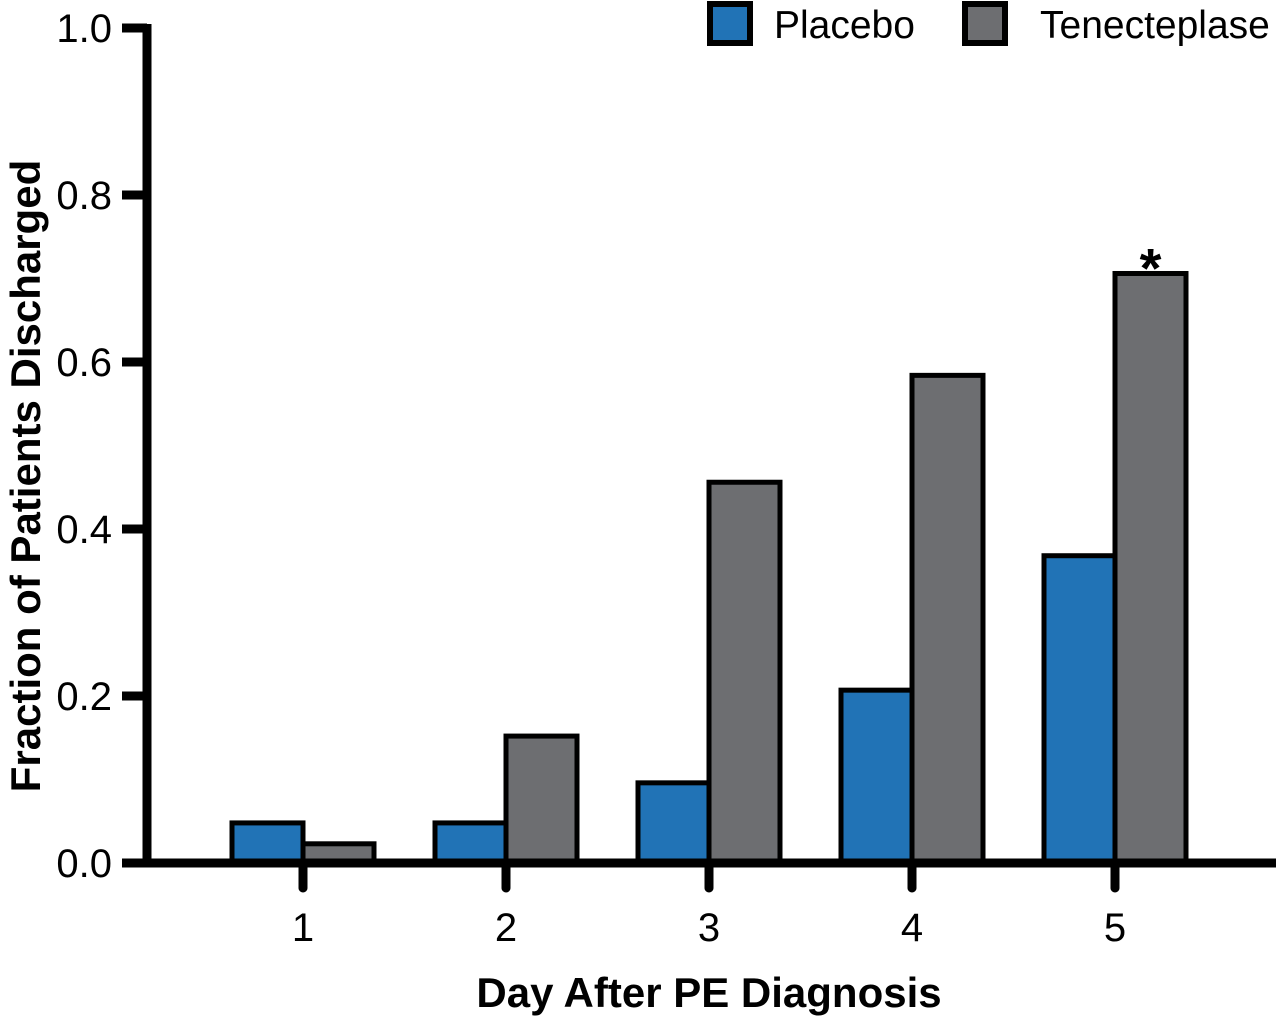  I want to click on x-axis-title: Day After PE Diagnosis, so click(708, 992).